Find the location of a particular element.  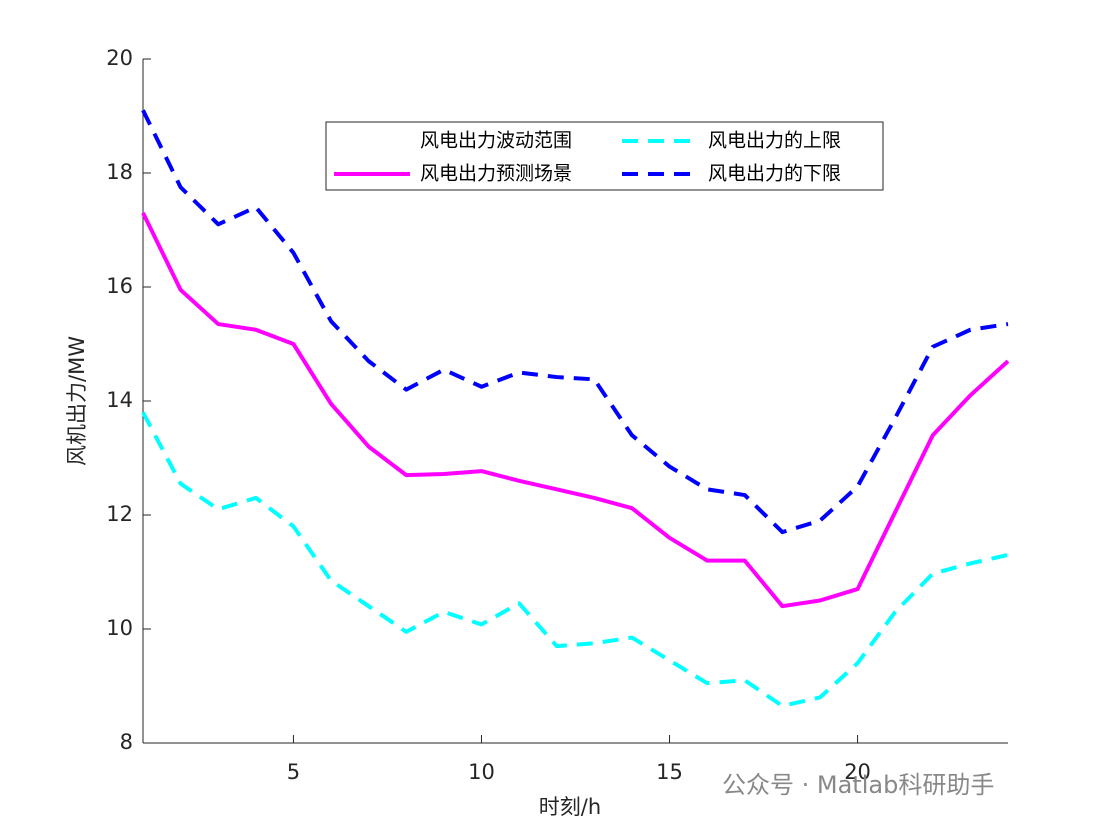

legend-label: 风电出力波动范围 is located at coordinates (496, 141).